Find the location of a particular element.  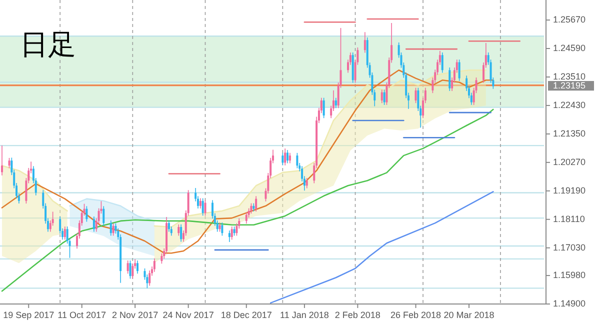

x-tick-label: 18 Dec 2017 is located at coordinates (246, 315).